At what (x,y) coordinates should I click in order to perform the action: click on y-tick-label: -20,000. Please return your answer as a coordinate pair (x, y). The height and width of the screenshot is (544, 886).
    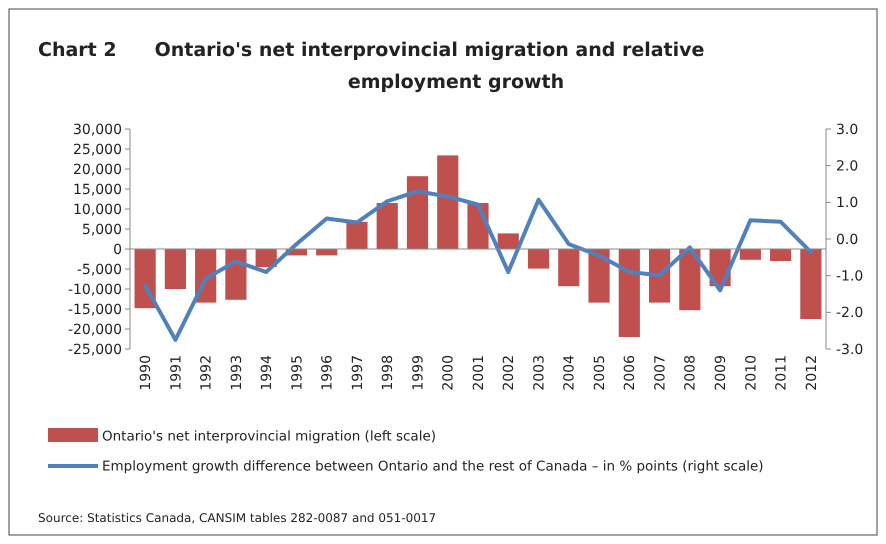
    Looking at the image, I should click on (95, 330).